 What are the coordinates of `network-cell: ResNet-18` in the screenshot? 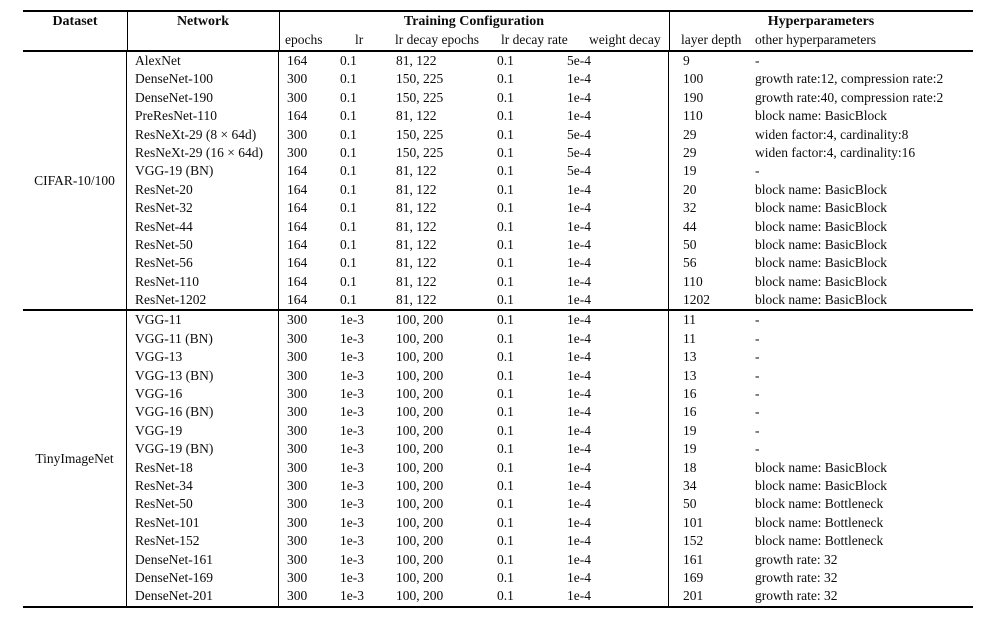 It's located at (203, 467).